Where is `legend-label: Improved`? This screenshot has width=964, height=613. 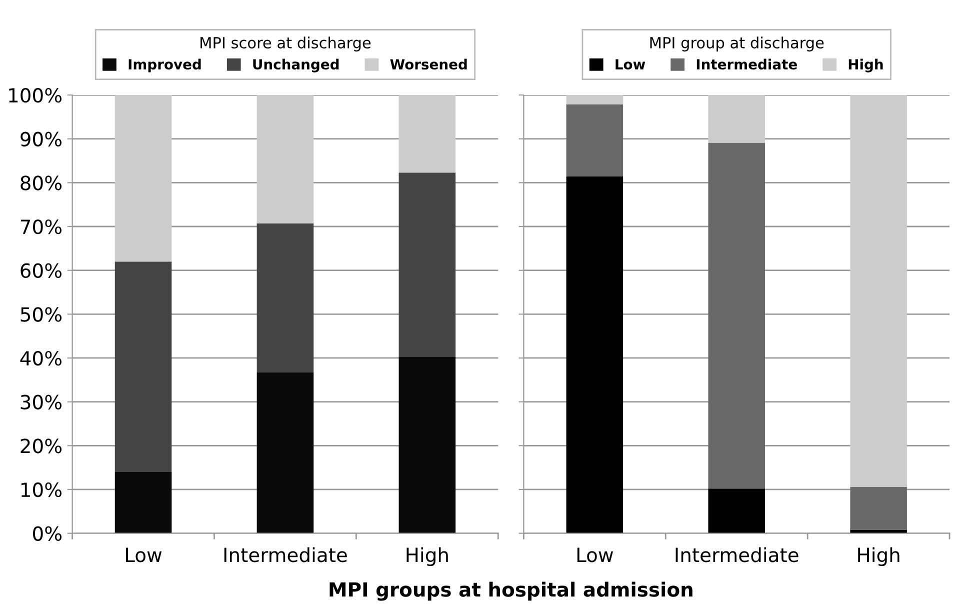
legend-label: Improved is located at coordinates (164, 65).